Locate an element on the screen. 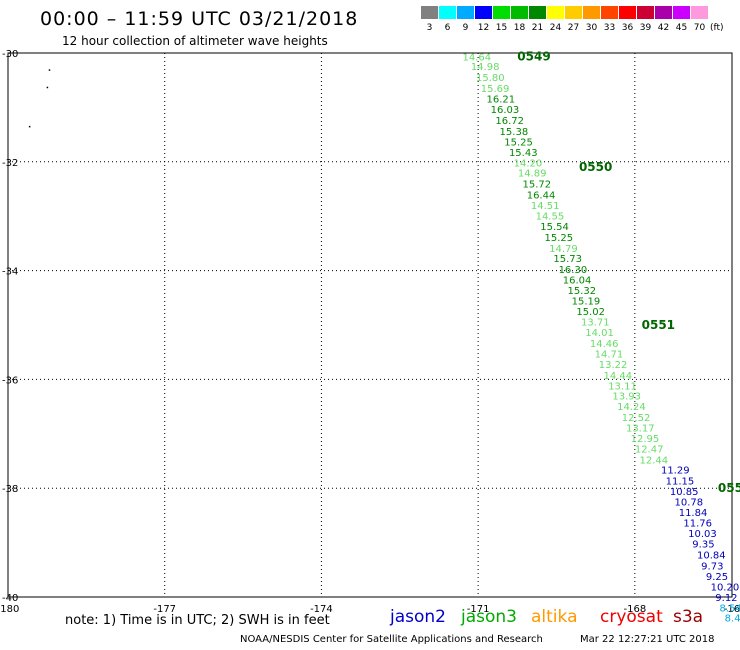  wave-height-reading: 12.44 is located at coordinates (654, 460).